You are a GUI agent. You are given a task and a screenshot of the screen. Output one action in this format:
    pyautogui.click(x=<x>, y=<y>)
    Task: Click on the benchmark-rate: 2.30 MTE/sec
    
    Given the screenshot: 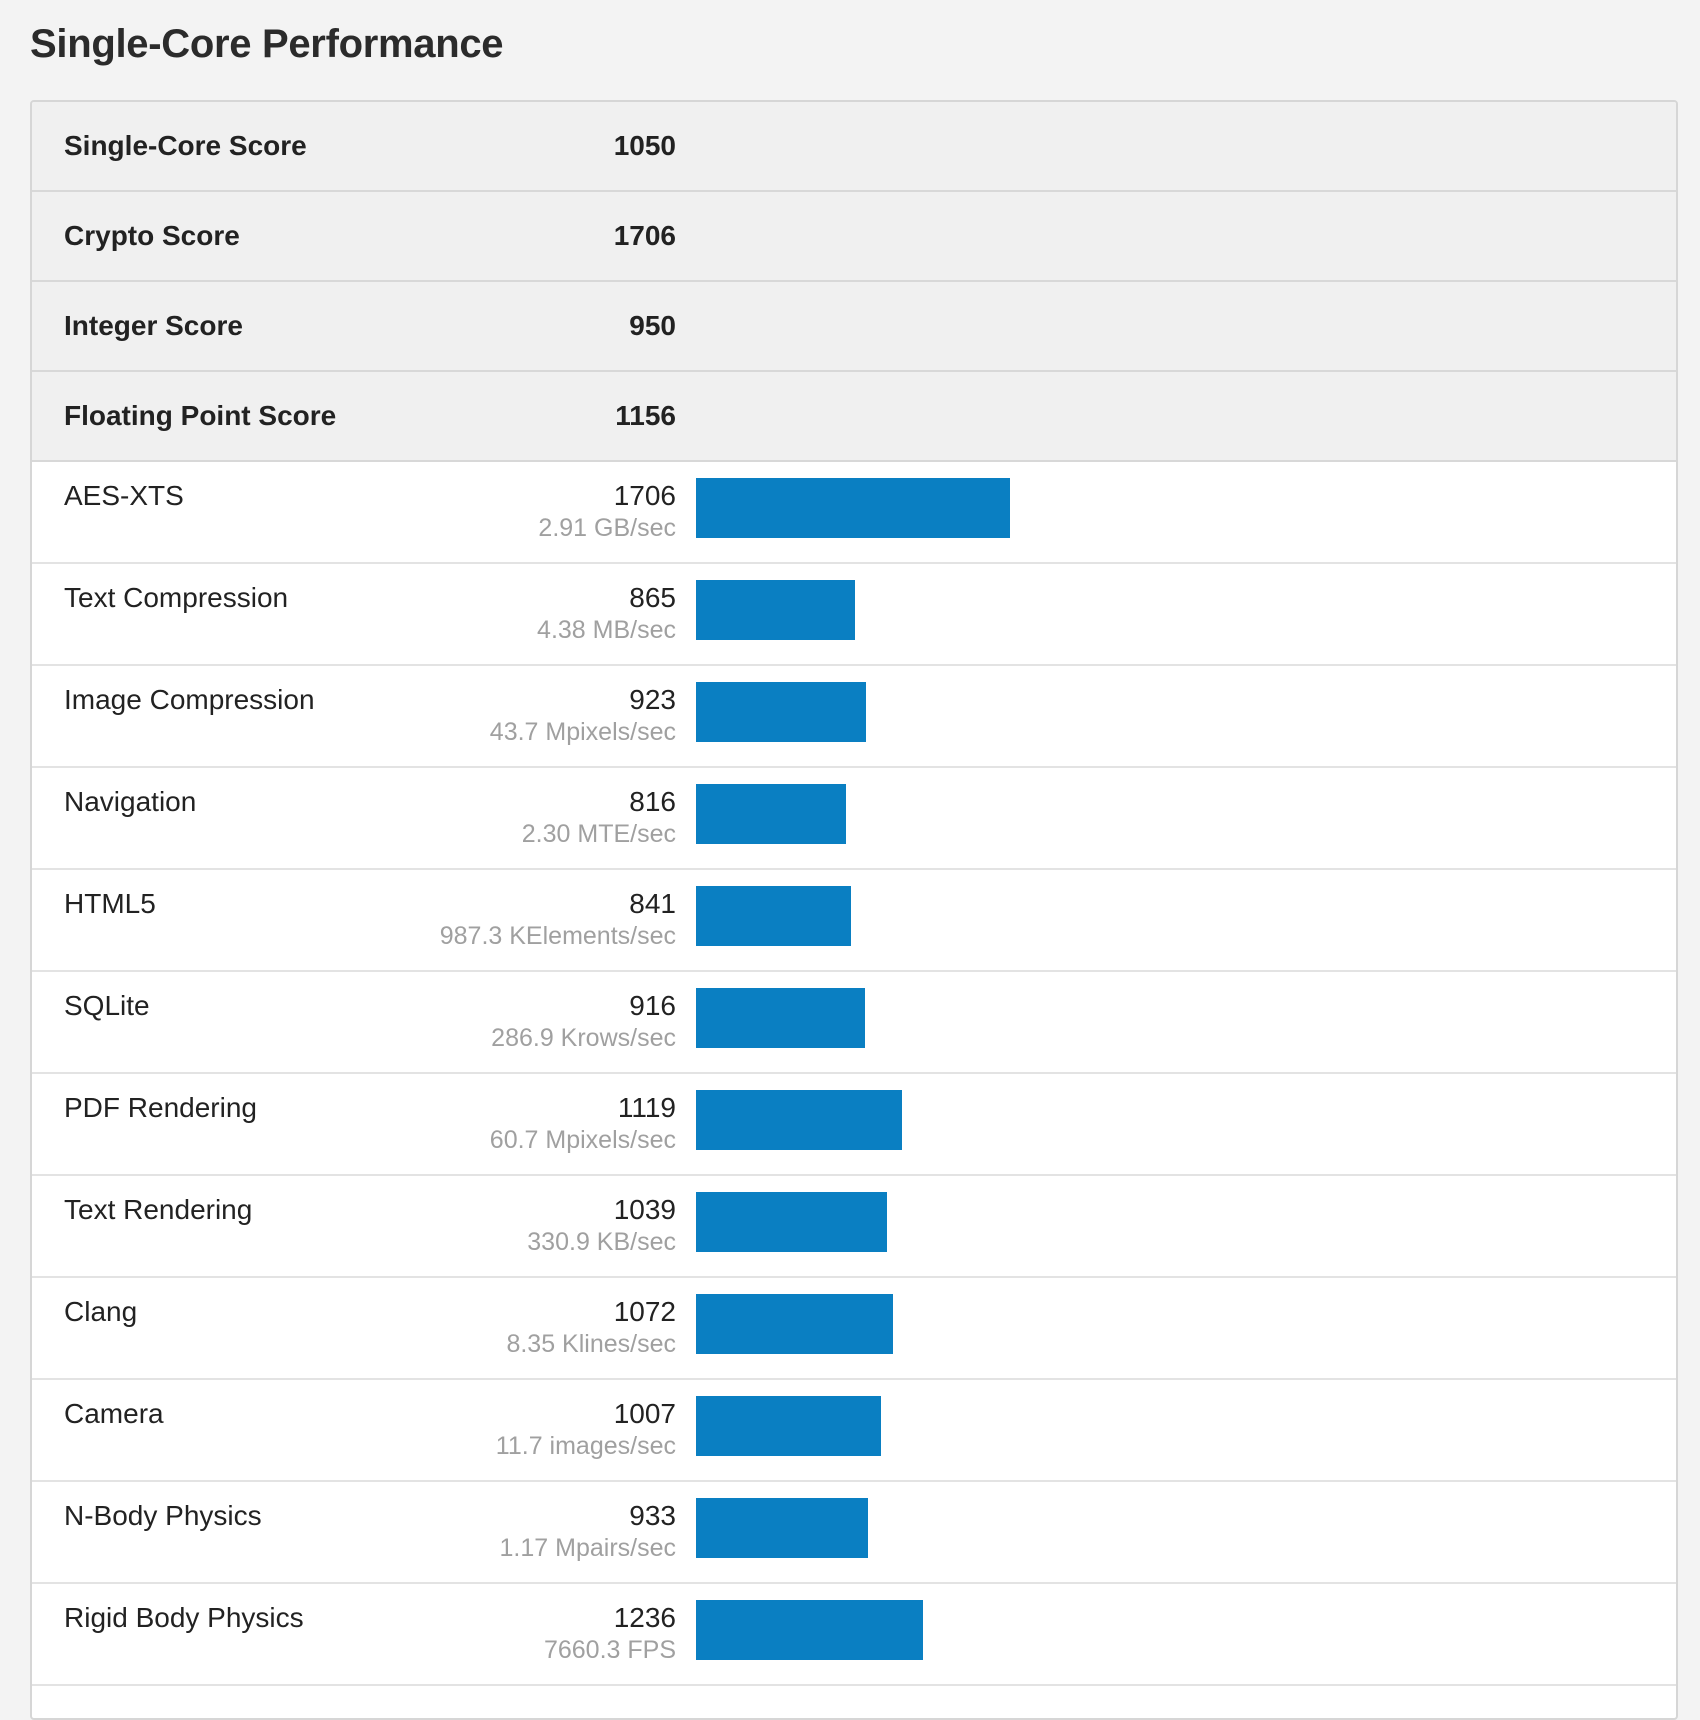 What is the action you would take?
    pyautogui.click(x=598, y=834)
    